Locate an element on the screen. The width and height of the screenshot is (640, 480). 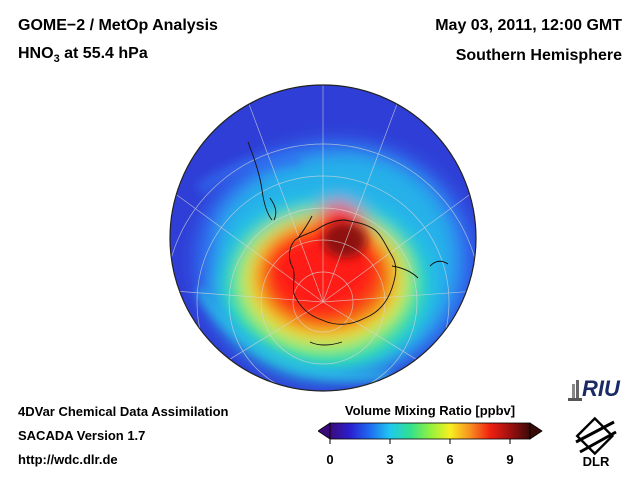
colorbar-title: Volume Mixing Ratio [ppbv] is located at coordinates (430, 410).